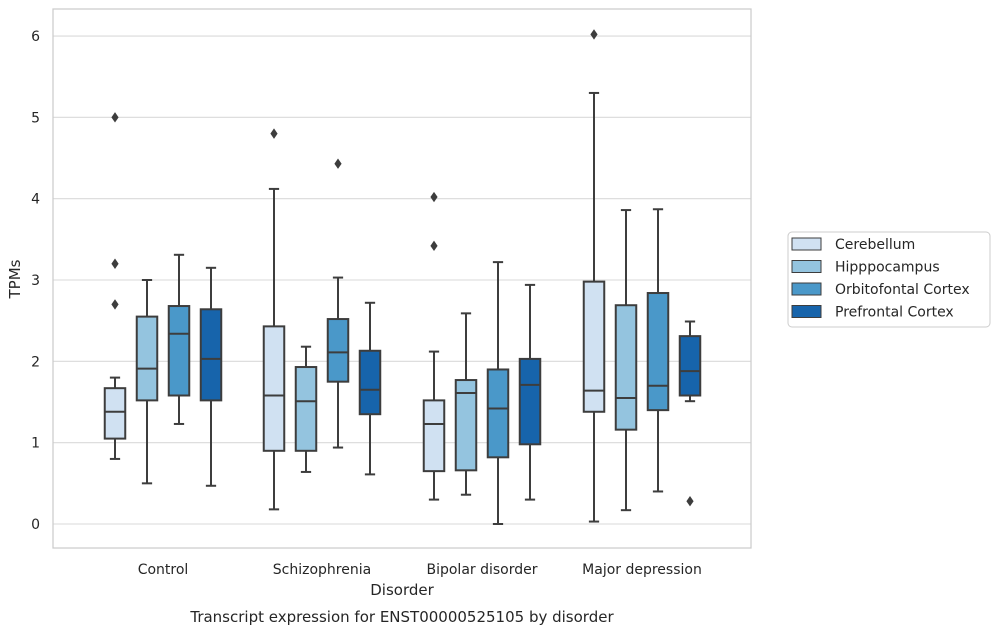  What do you see at coordinates (322, 570) in the screenshot?
I see `x-tick-label: Schizophrenia` at bounding box center [322, 570].